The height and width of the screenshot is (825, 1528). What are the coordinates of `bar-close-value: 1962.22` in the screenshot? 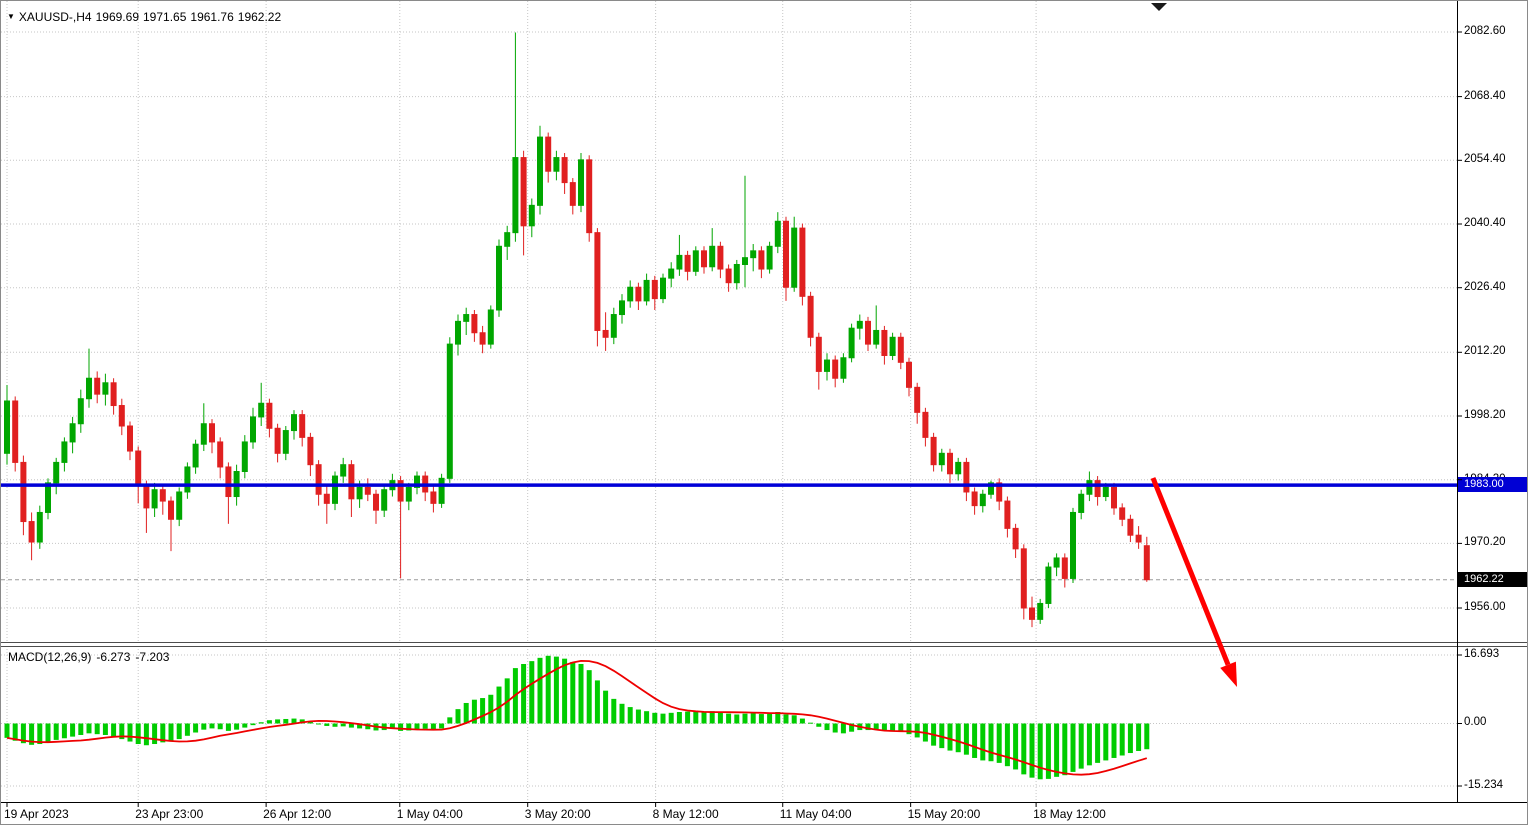 It's located at (259, 17).